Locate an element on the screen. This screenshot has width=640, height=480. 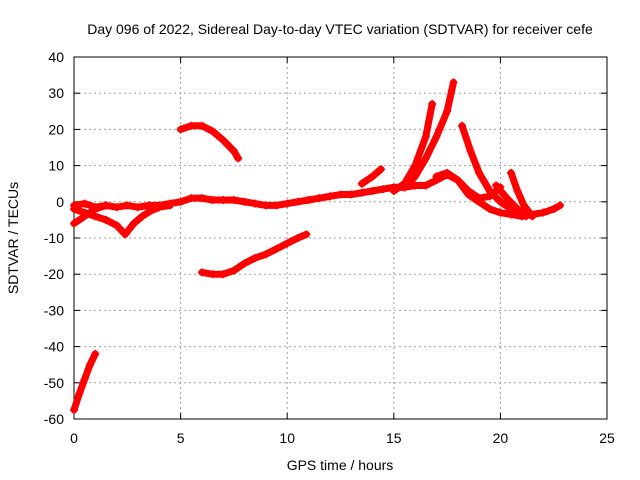
x-tick-label: 15 is located at coordinates (394, 438).